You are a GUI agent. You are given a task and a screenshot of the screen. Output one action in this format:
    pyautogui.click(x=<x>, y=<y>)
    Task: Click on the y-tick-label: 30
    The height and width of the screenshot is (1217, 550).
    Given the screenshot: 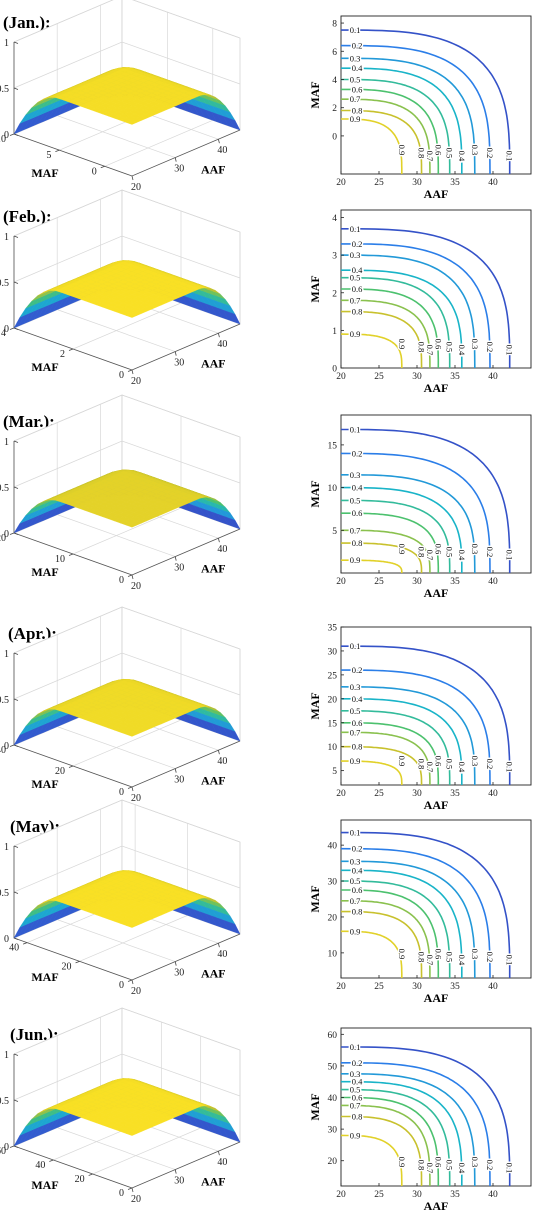 What is the action you would take?
    pyautogui.click(x=333, y=883)
    